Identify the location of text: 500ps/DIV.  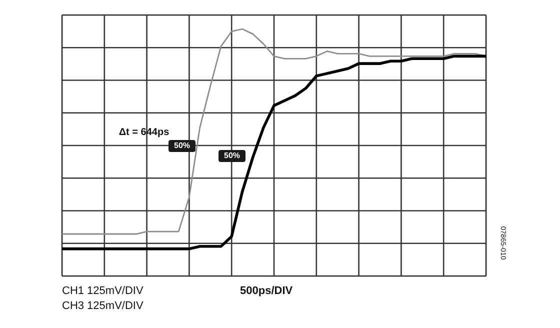
(267, 291).